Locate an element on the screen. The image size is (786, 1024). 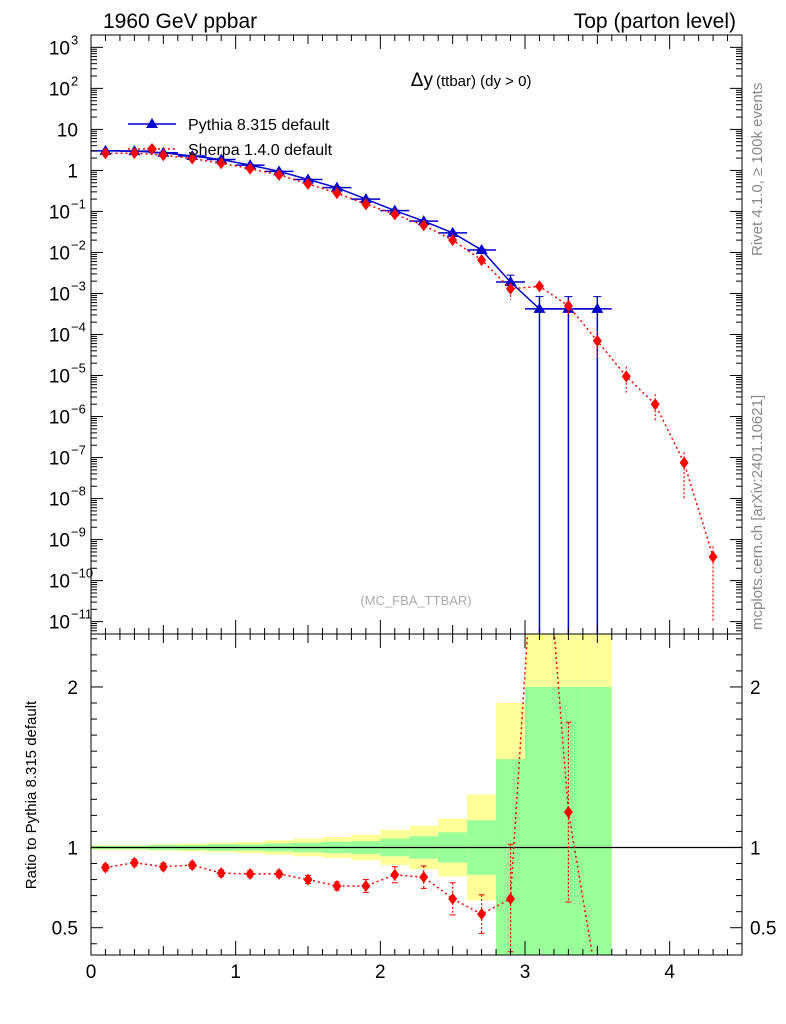
y-tick-exponent: −10 is located at coordinates (82, 573).